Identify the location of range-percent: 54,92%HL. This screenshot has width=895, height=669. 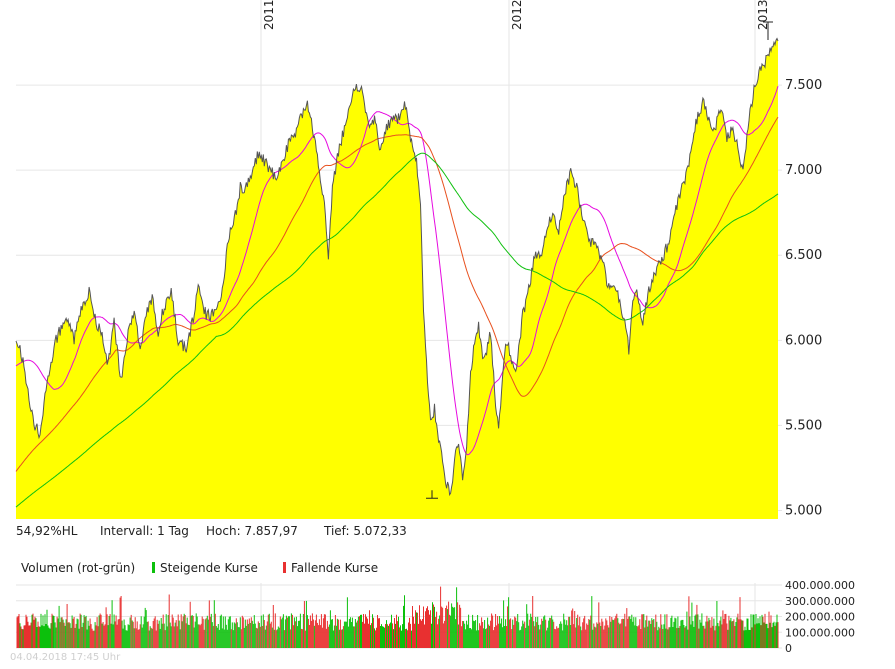
(47, 531).